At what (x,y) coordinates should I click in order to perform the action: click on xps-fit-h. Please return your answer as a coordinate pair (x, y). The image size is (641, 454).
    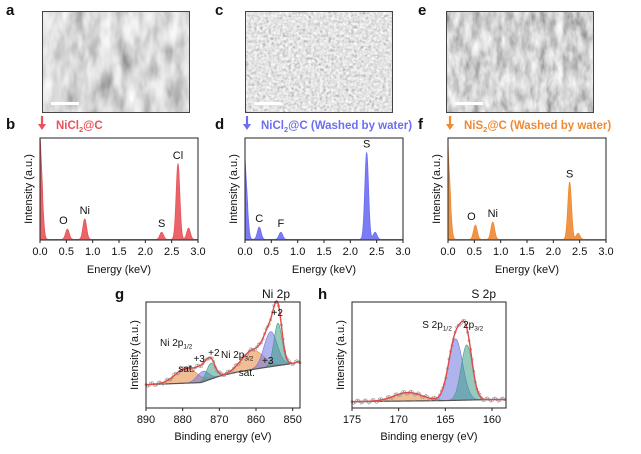
    Looking at the image, I should click on (428, 361).